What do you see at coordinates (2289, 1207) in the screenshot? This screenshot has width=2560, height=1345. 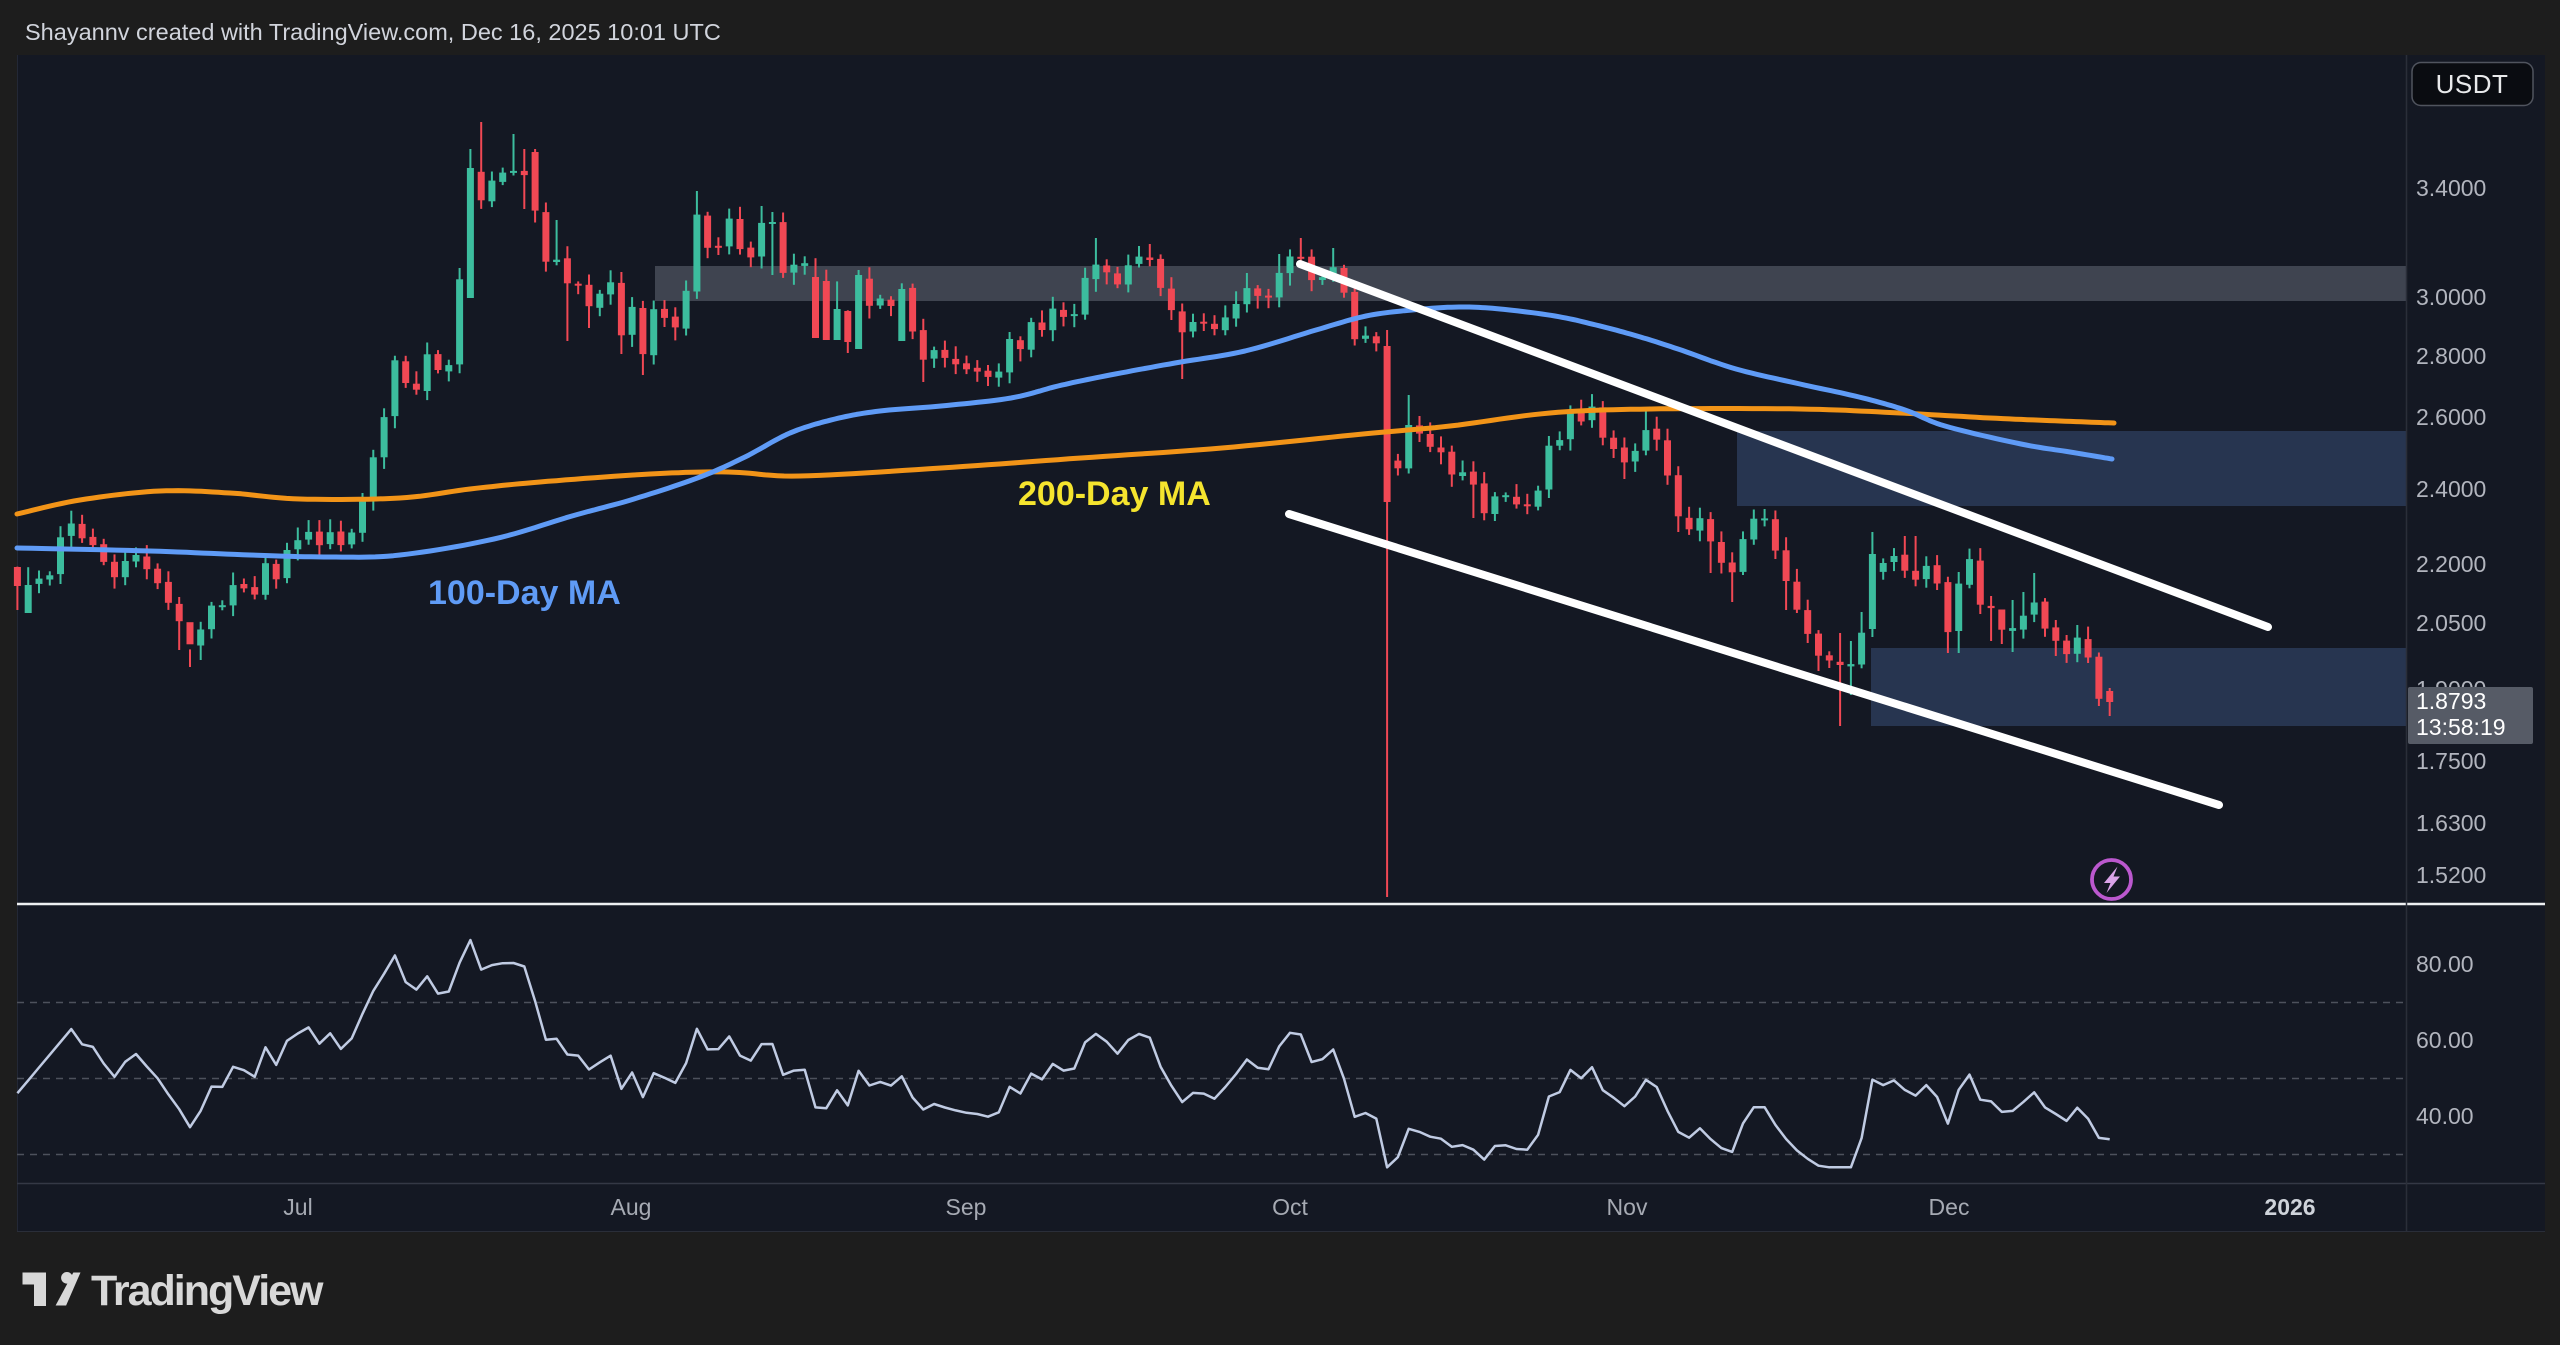 I see `svg-text: 2026` at bounding box center [2289, 1207].